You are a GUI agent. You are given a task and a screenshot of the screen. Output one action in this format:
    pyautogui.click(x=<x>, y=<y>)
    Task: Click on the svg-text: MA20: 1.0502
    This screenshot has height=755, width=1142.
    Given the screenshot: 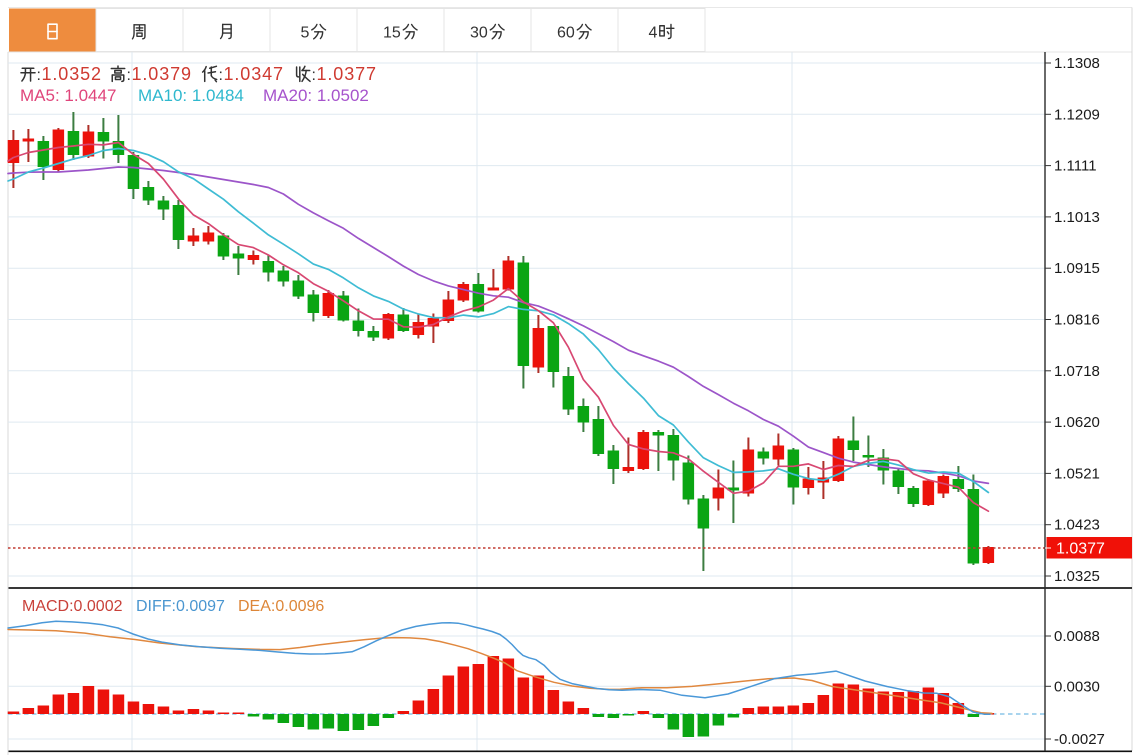 What is the action you would take?
    pyautogui.click(x=316, y=95)
    